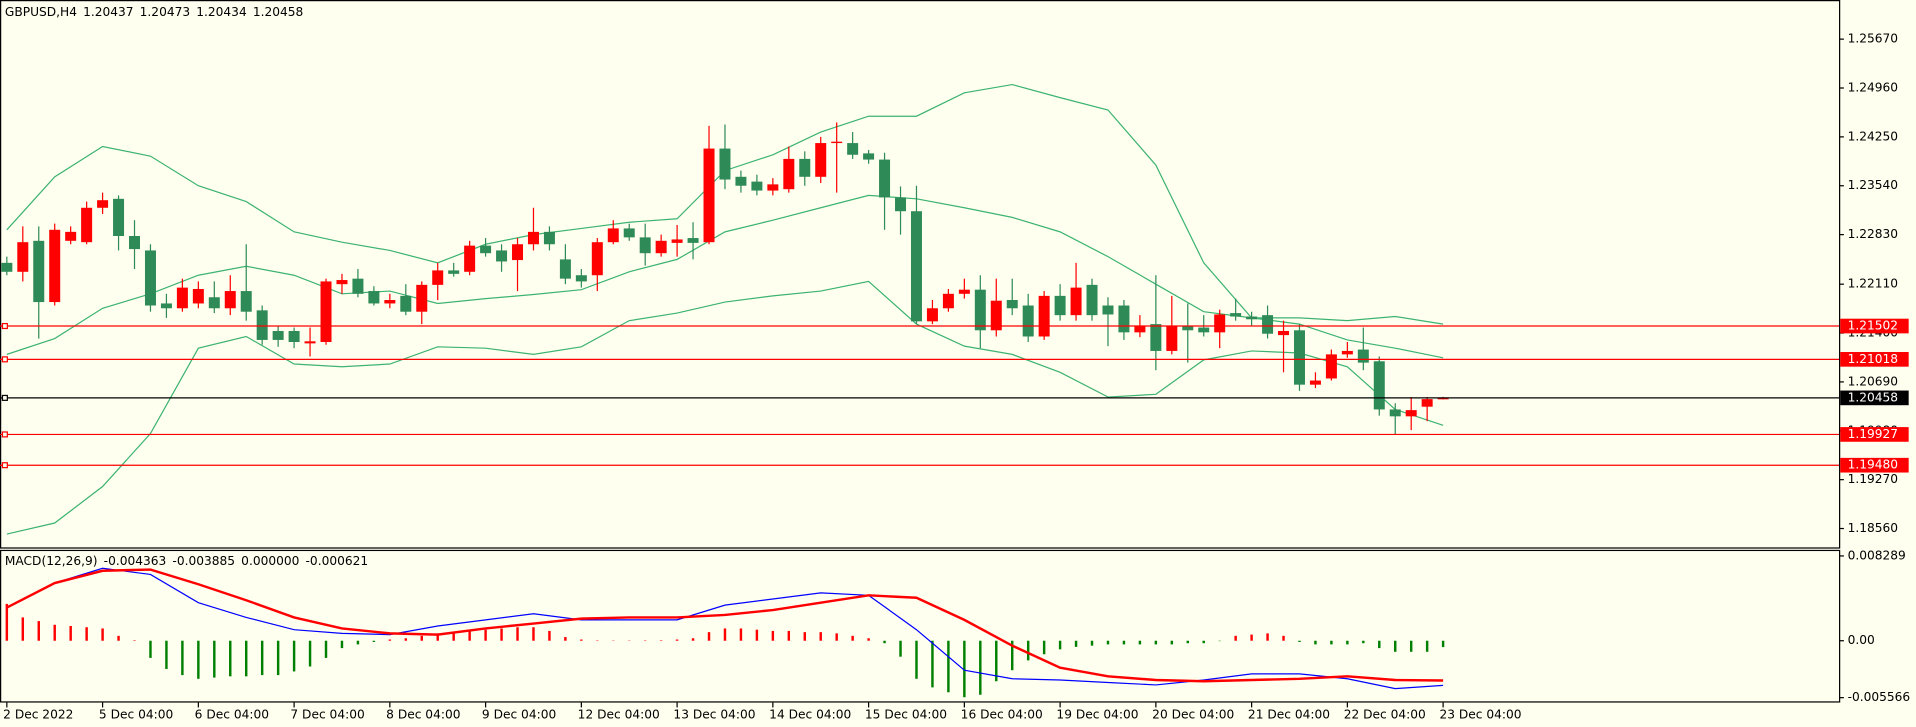  What do you see at coordinates (1873, 381) in the screenshot?
I see `y-tick-label: 1.20690` at bounding box center [1873, 381].